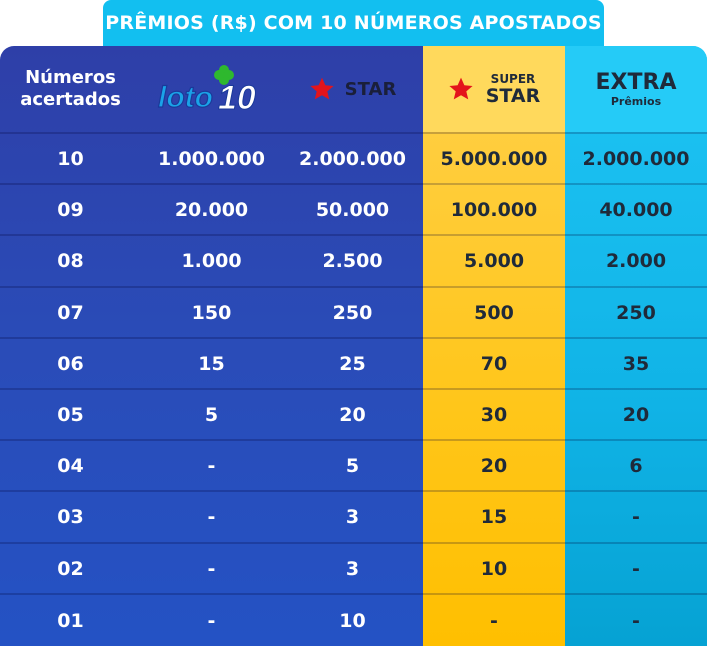 The width and height of the screenshot is (707, 646). I want to click on header-numbers-acertados: Números acertados, so click(70, 89).